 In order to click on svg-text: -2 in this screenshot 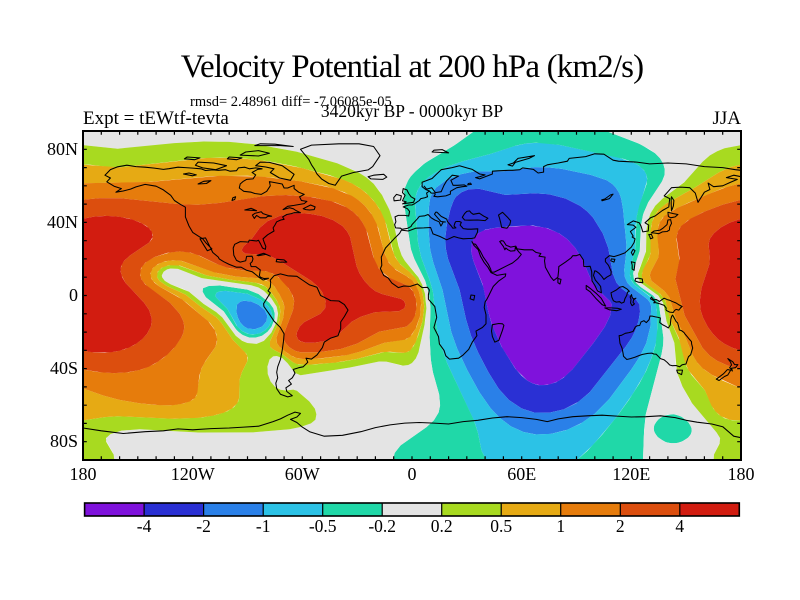, I will do `click(203, 526)`.